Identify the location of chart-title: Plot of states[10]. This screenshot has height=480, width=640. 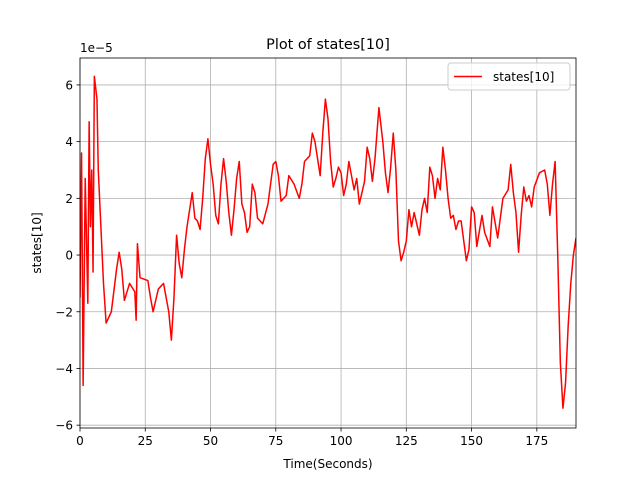
(328, 45).